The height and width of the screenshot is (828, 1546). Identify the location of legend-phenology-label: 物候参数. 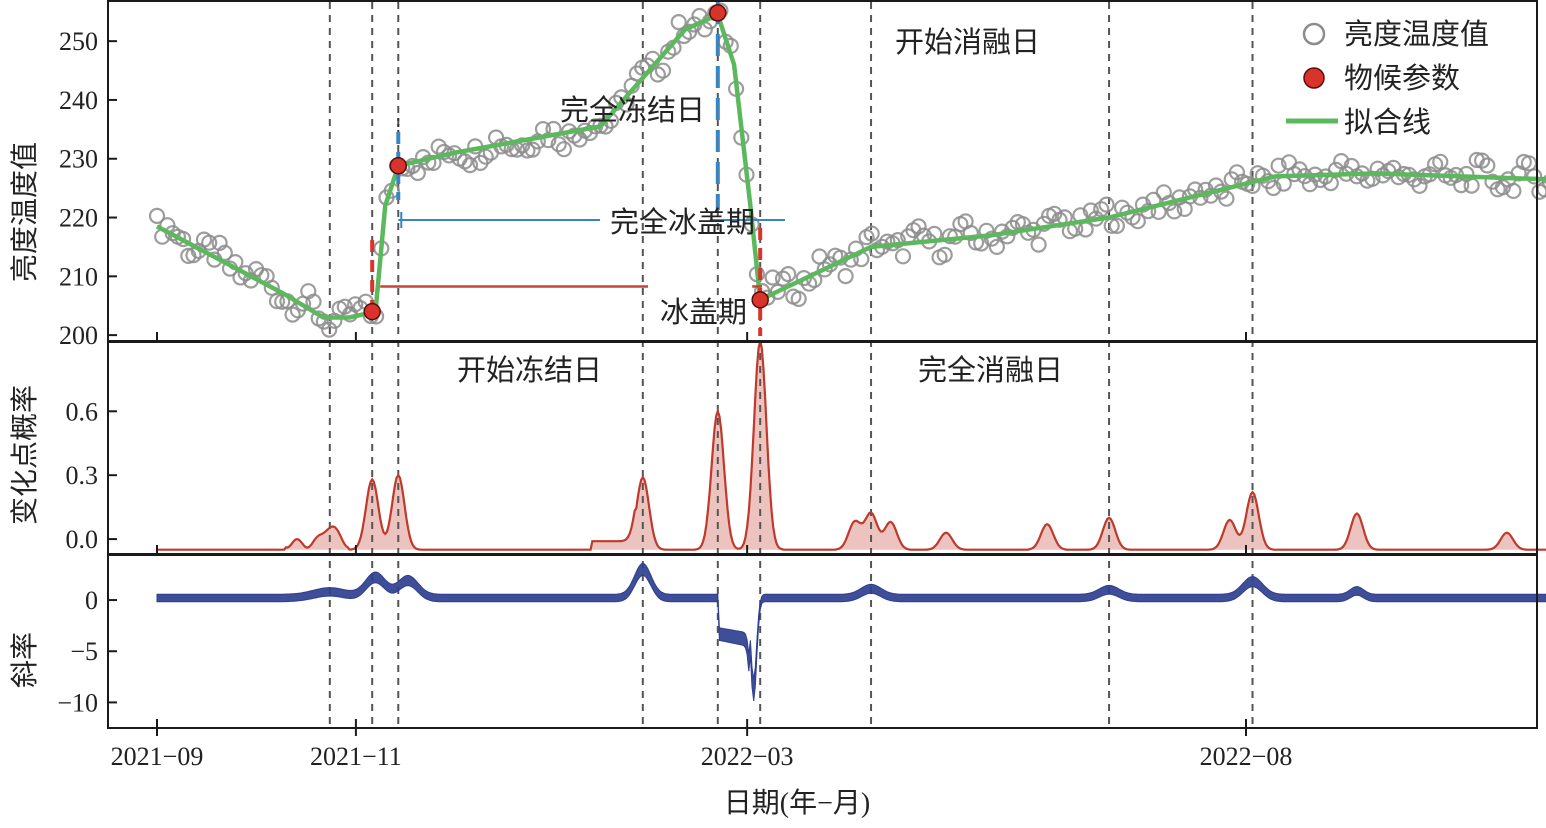
(1402, 78).